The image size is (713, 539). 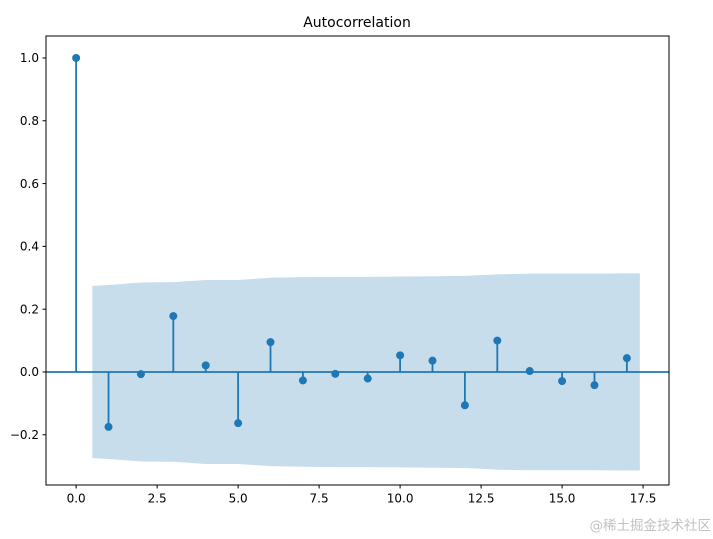 What do you see at coordinates (157, 499) in the screenshot?
I see `x-tick-label: 2.5` at bounding box center [157, 499].